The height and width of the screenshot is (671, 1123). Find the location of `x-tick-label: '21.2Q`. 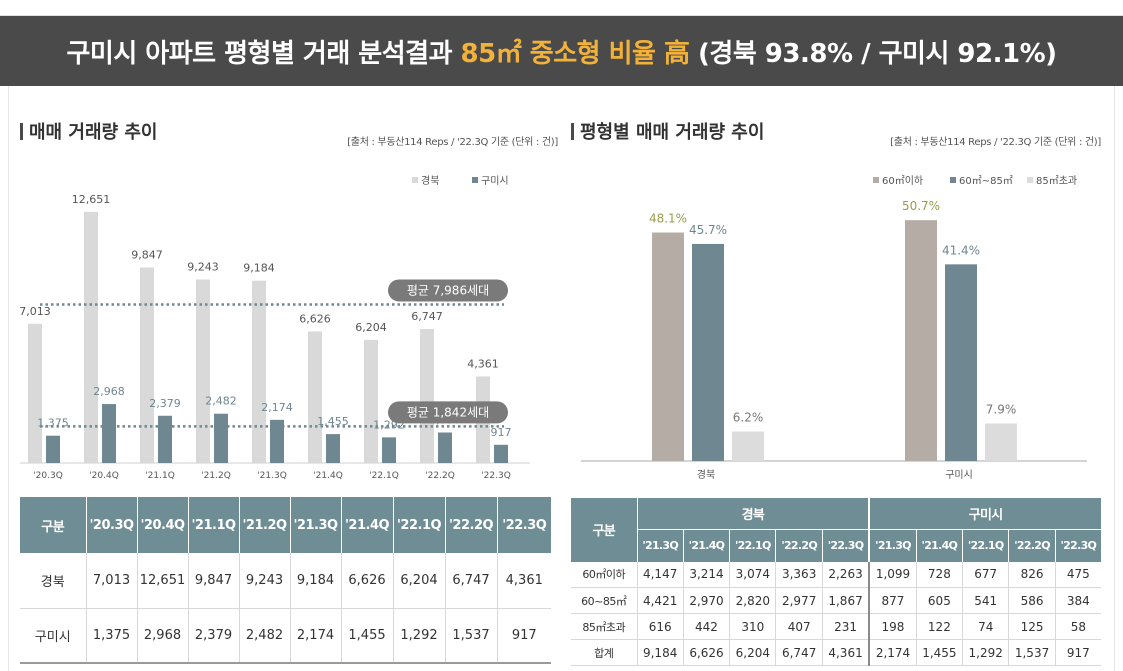

x-tick-label: '21.2Q is located at coordinates (216, 476).